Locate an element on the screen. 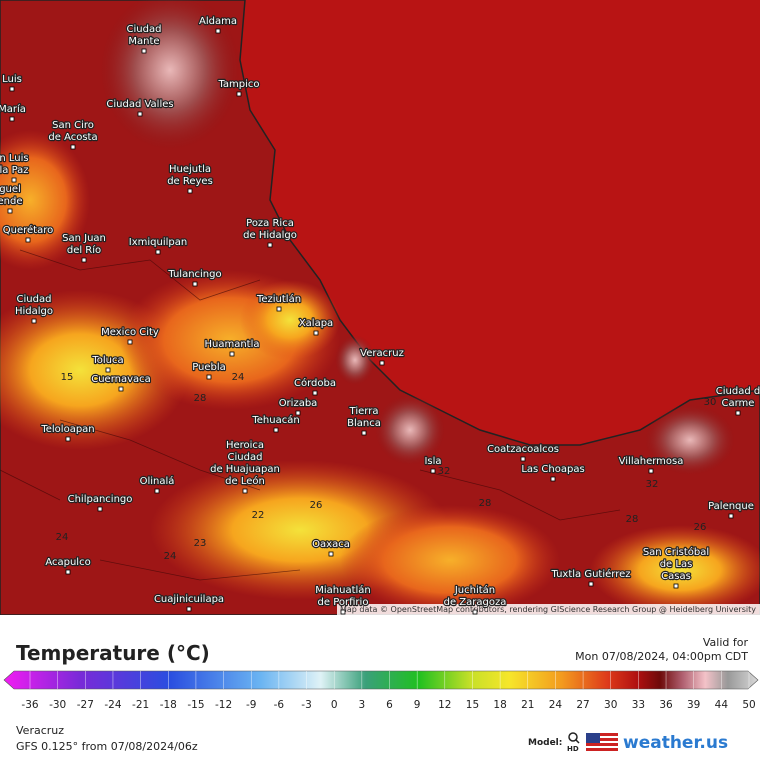 Image resolution: width=760 pixels, height=760 pixels. city-line: Puebla is located at coordinates (209, 367).